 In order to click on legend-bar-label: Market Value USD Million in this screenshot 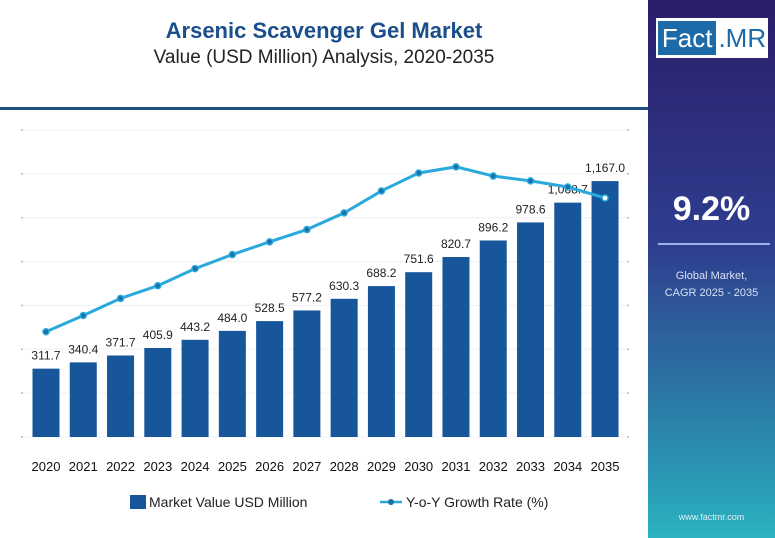, I will do `click(228, 502)`.